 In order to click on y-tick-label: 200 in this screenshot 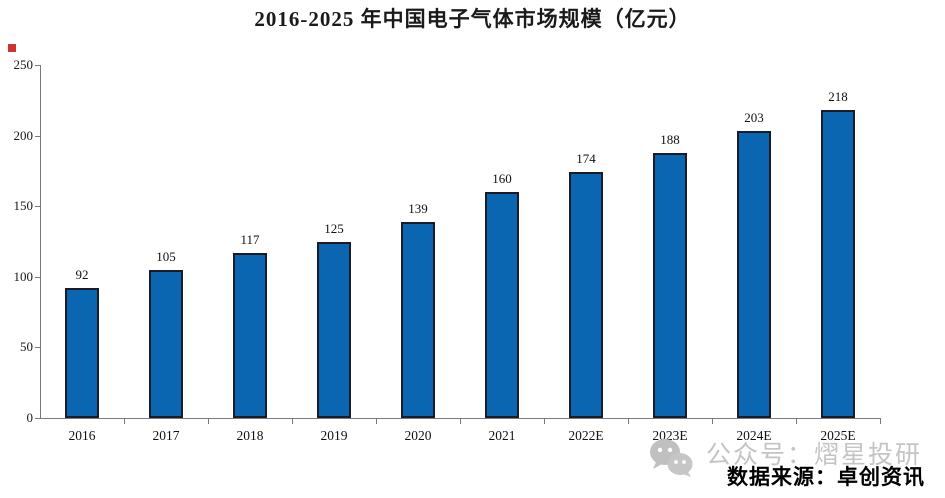, I will do `click(23, 135)`.